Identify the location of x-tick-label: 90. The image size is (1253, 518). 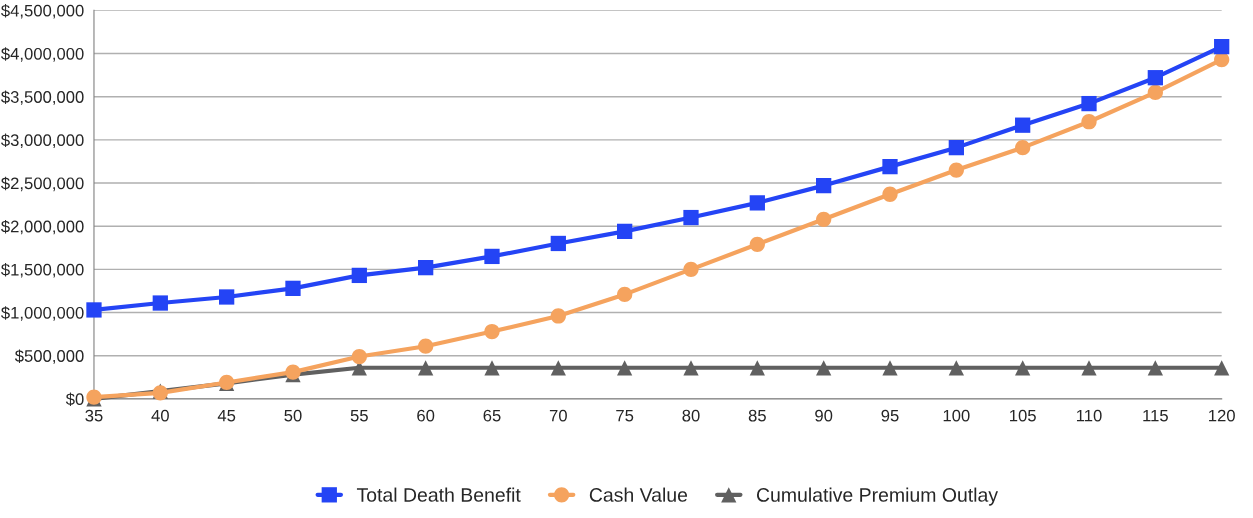
(824, 415).